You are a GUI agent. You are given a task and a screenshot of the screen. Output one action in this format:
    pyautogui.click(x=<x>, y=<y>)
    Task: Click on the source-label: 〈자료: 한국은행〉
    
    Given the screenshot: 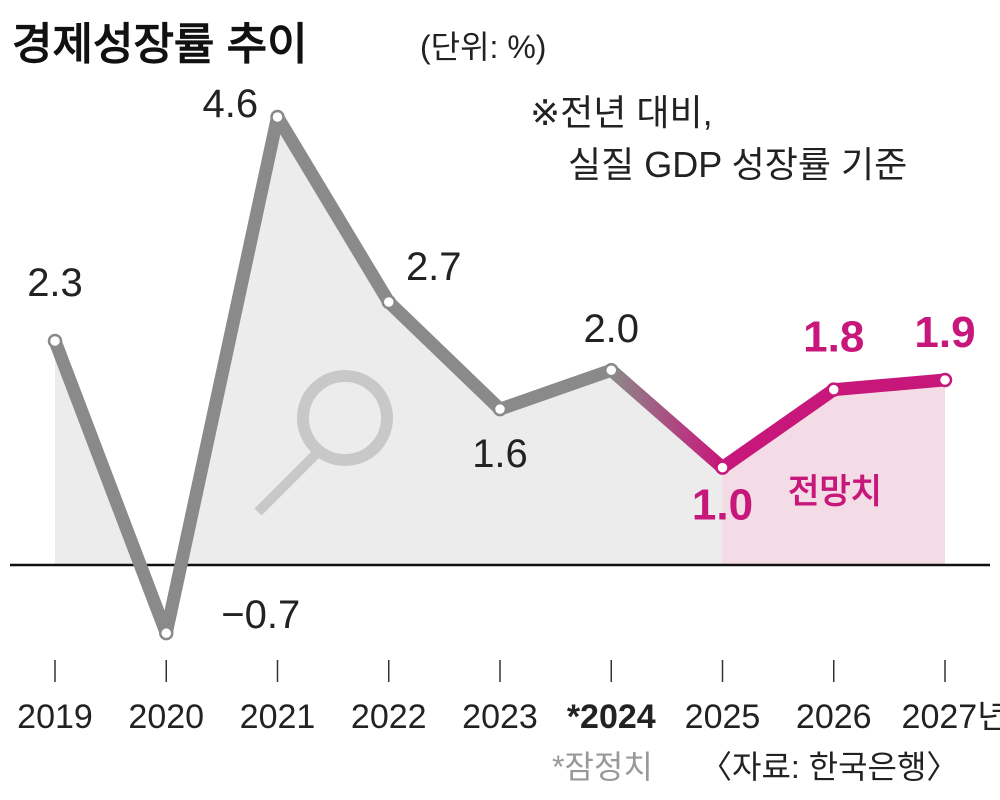 What is the action you would take?
    pyautogui.click(x=829, y=767)
    